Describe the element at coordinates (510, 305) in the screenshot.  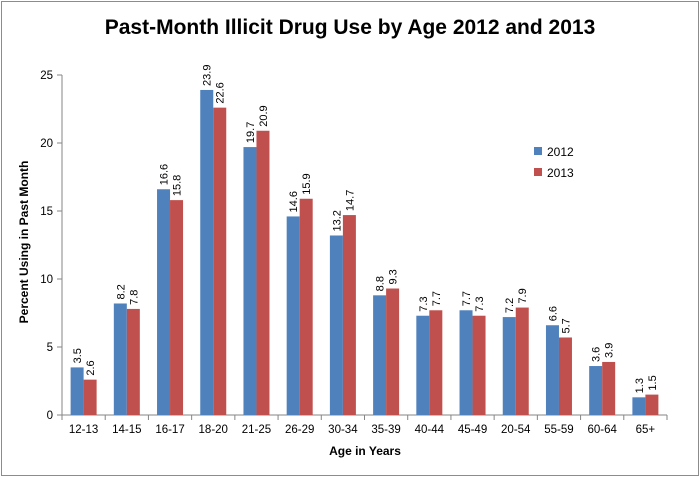
I see `data-label-2012-20-54: 7.2` at that location.